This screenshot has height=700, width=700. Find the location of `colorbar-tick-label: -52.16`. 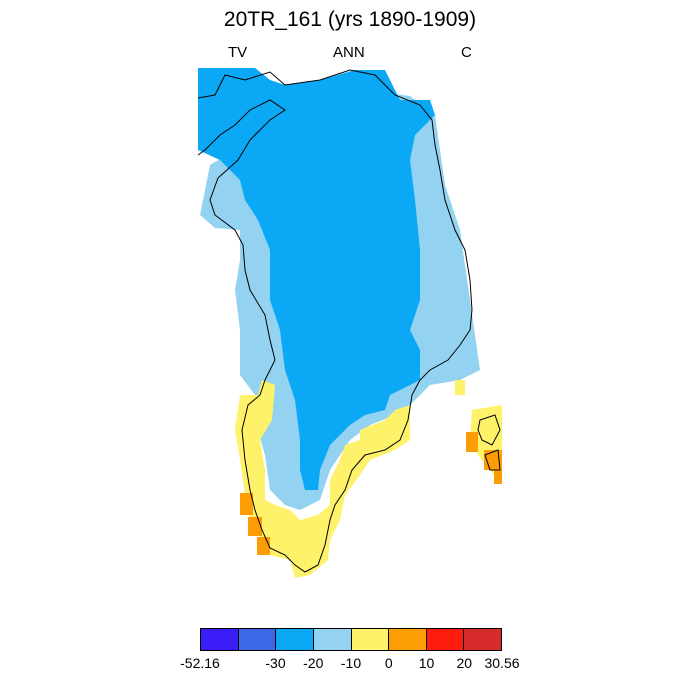

colorbar-tick-label: -52.16 is located at coordinates (200, 663).